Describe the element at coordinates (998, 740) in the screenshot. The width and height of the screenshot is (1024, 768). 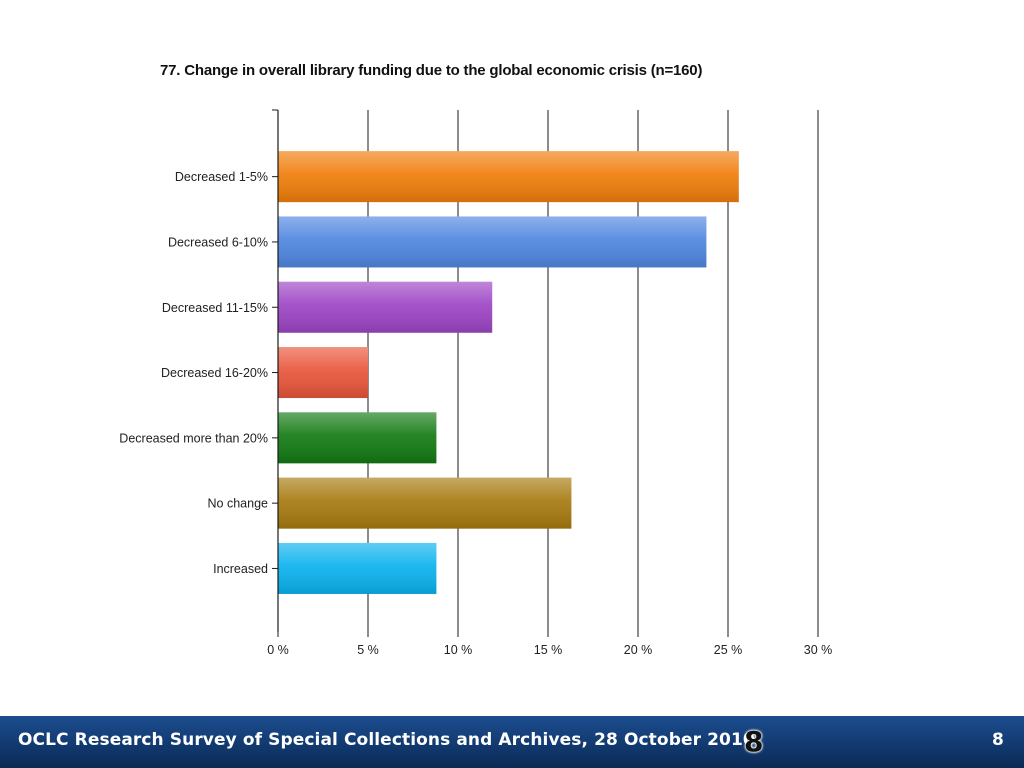
I see `page-number: 8` at that location.